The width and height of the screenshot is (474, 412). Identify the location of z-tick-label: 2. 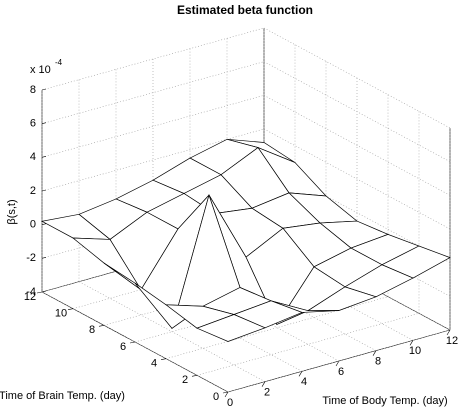
(33, 191).